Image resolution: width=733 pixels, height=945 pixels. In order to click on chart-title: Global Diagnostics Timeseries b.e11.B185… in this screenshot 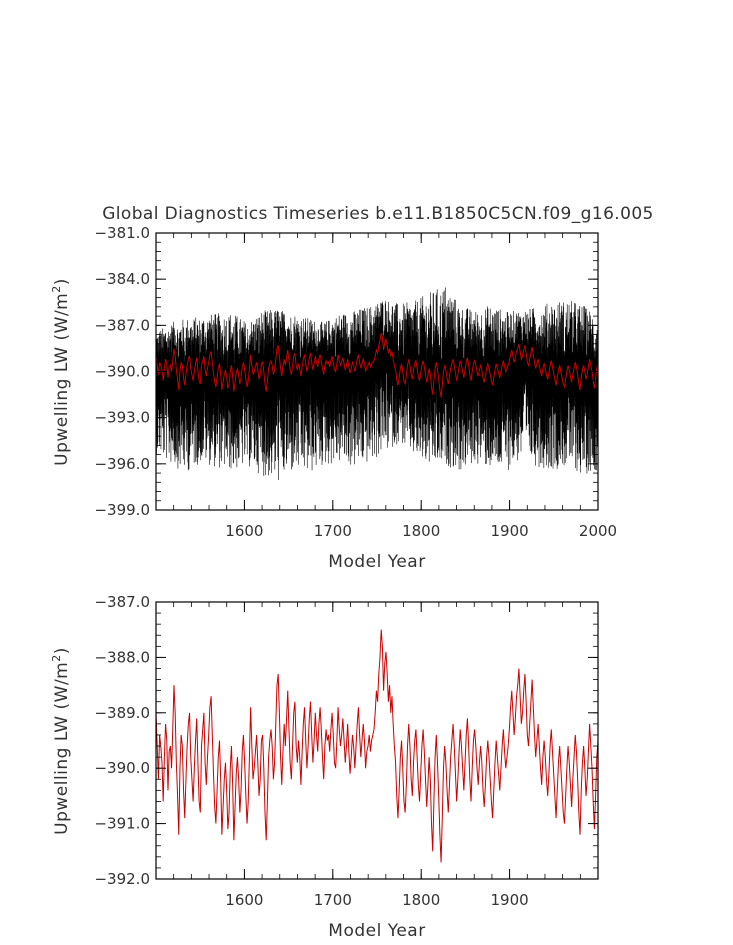, I will do `click(378, 214)`.